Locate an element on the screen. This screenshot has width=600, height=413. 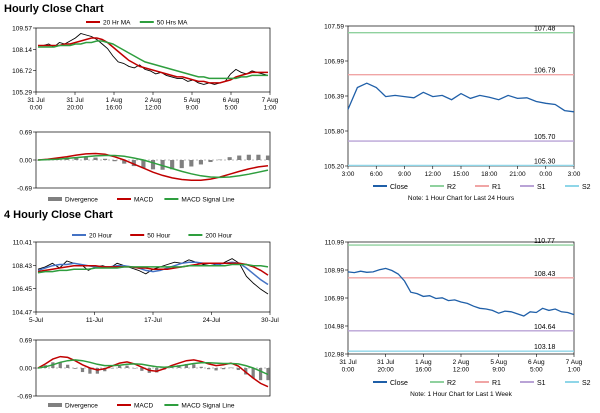
legend-label: S1 is located at coordinates (541, 187).